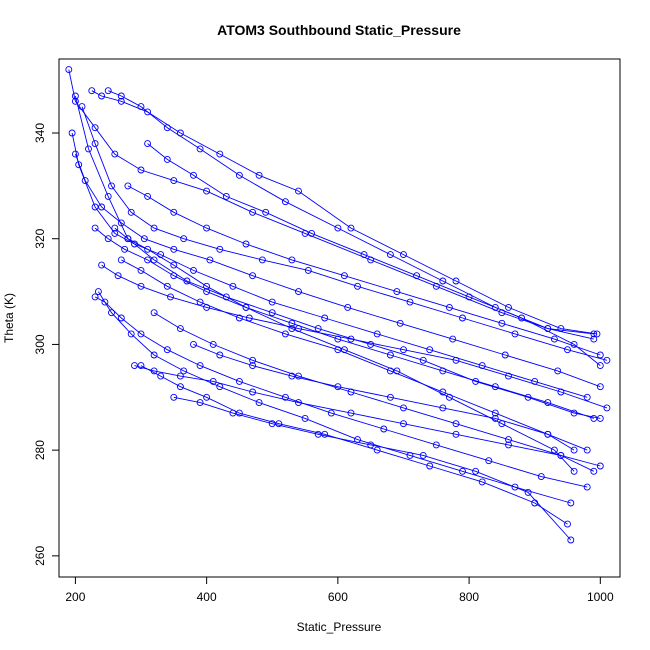  What do you see at coordinates (339, 590) in the screenshot?
I see `x-axis: 200 400 600 800 1000` at bounding box center [339, 590].